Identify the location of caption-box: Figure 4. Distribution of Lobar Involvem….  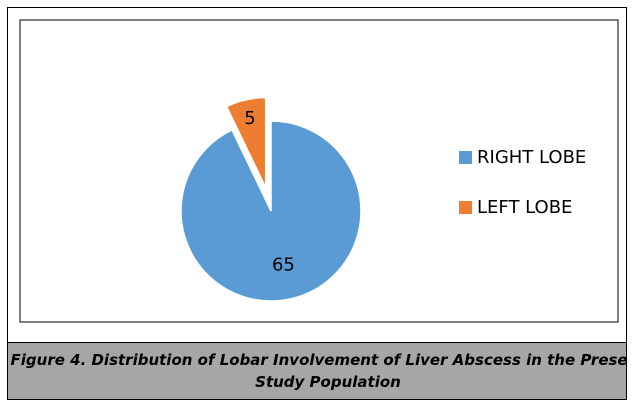
(317, 370).